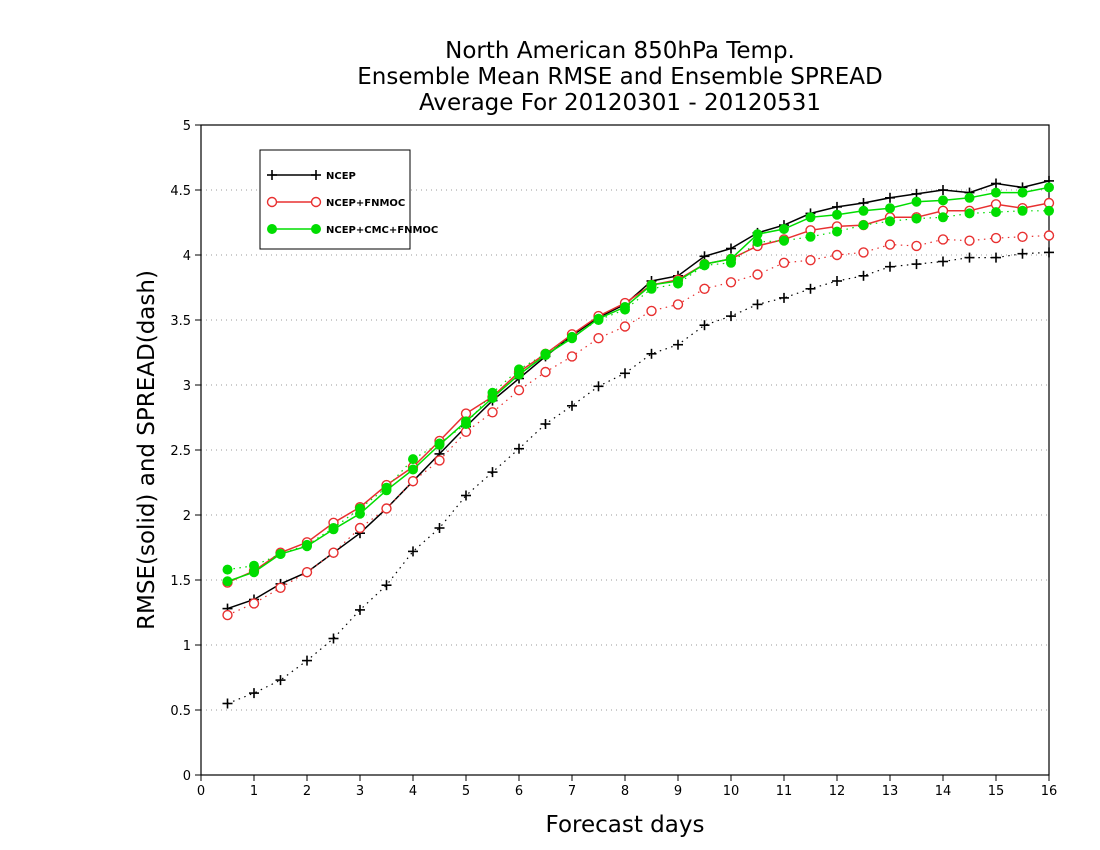 This screenshot has height=850, width=1100. What do you see at coordinates (890, 791) in the screenshot?
I see `x-tick-label: 13` at bounding box center [890, 791].